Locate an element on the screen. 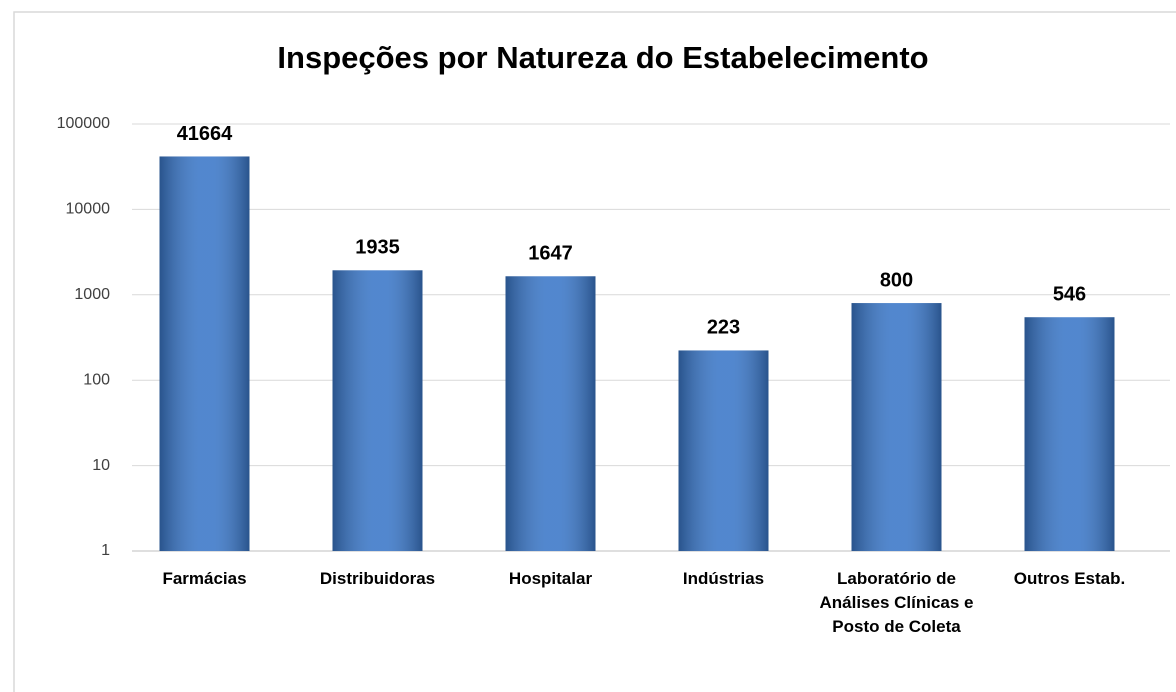 This screenshot has width=1176, height=692. y-tick-label: 100 is located at coordinates (96, 379).